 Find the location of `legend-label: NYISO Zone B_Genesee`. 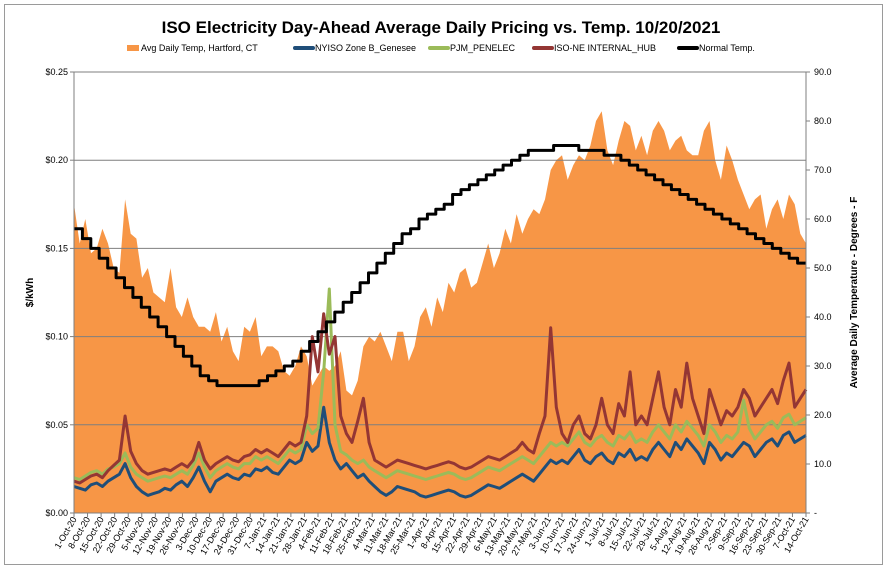

legend-label: NYISO Zone B_Genesee is located at coordinates (365, 48).